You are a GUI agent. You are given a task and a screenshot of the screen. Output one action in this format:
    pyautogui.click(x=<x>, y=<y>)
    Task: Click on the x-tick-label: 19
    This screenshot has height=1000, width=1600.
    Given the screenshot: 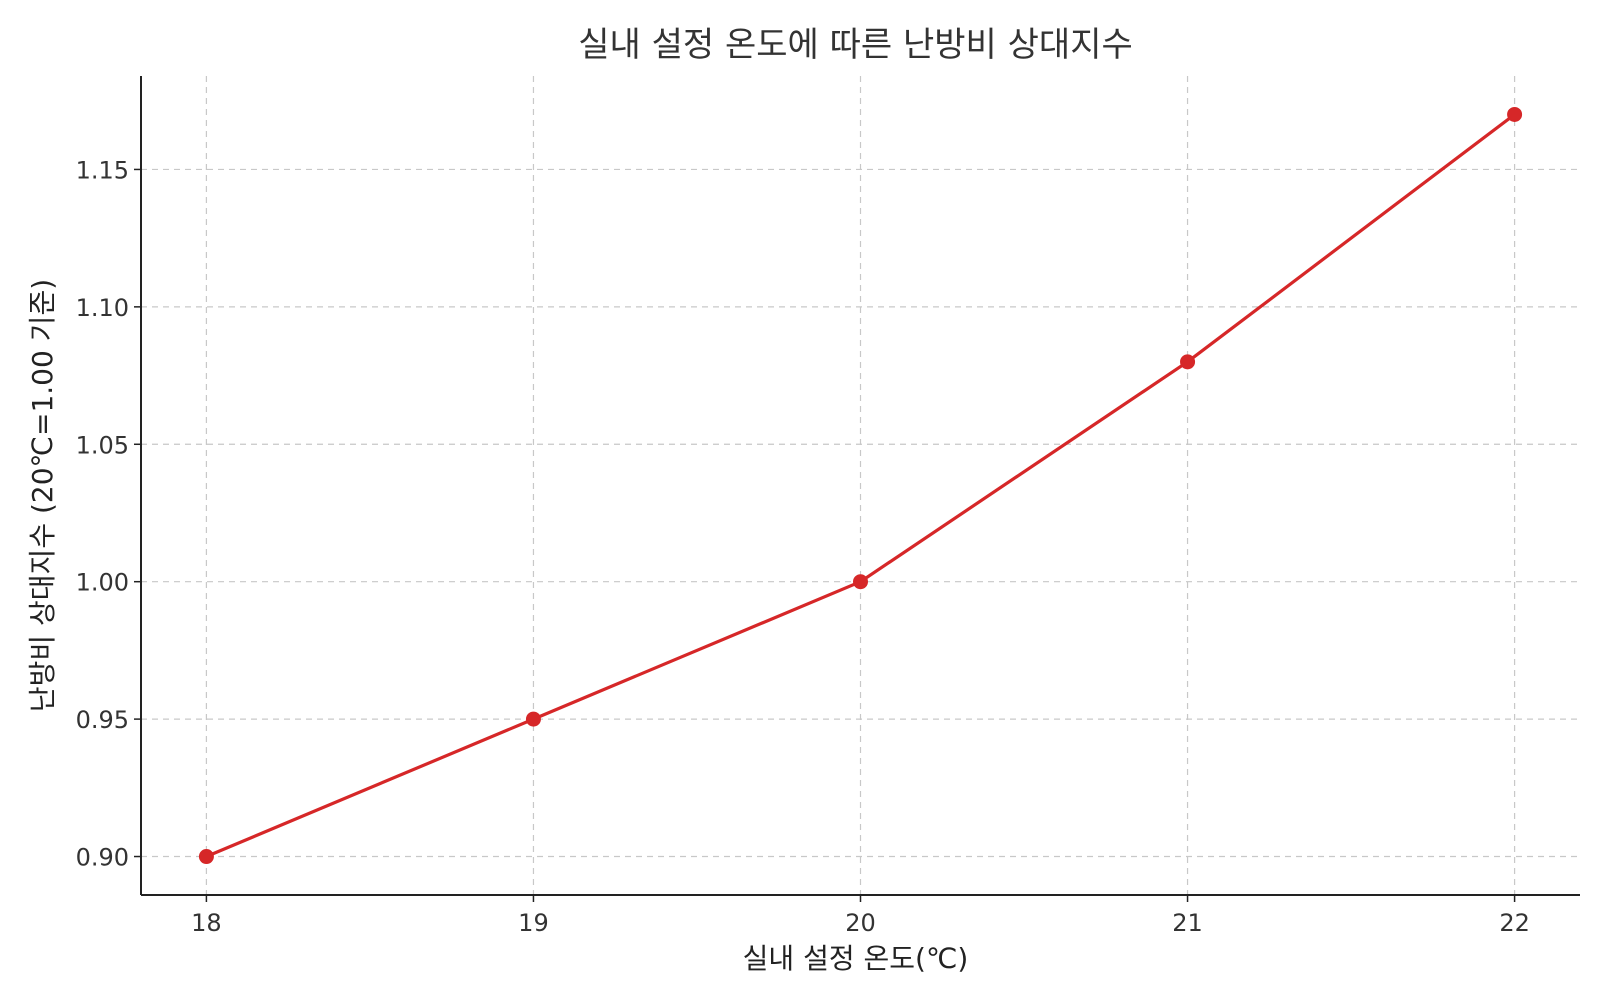 What is the action you would take?
    pyautogui.click(x=533, y=923)
    